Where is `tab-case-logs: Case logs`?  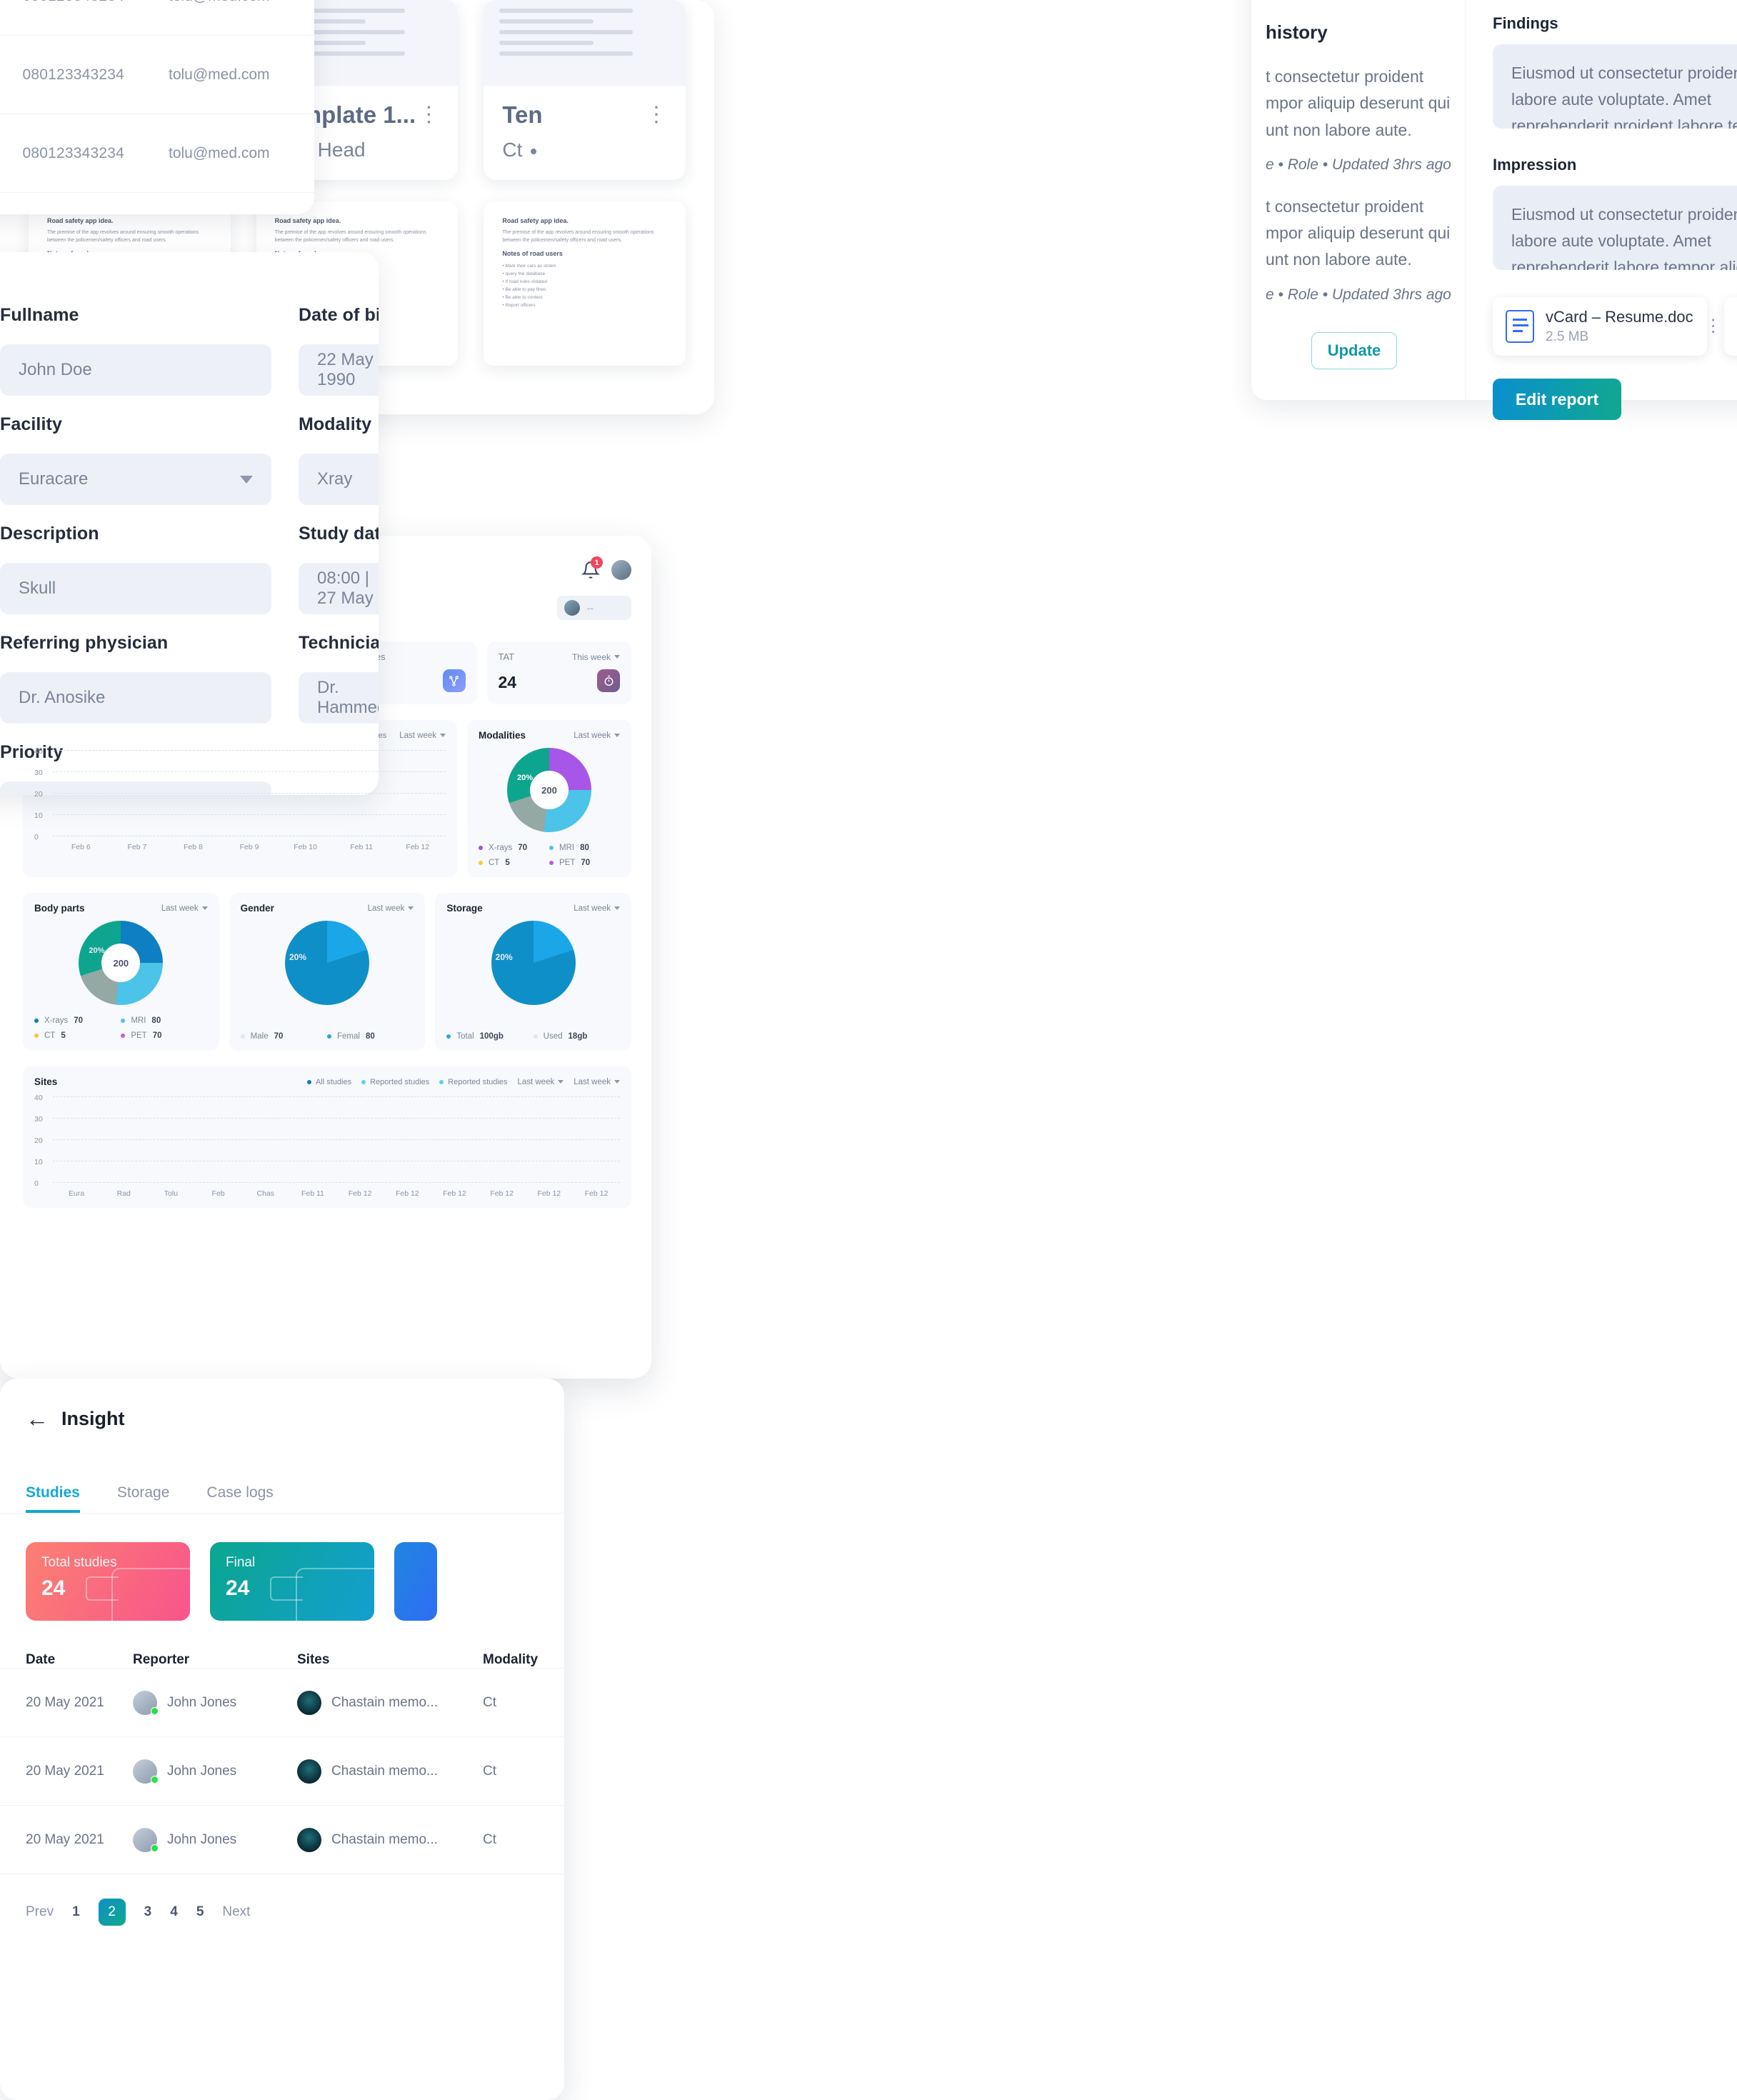 tab-case-logs: Case logs is located at coordinates (240, 1492).